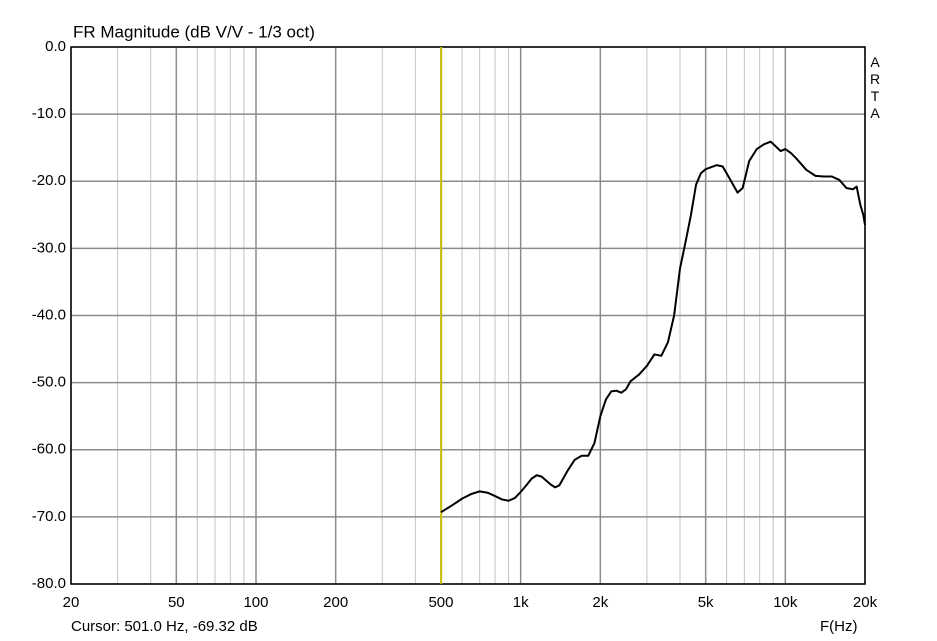 The image size is (937, 641). What do you see at coordinates (164, 626) in the screenshot?
I see `cursor-readout: Cursor: 501.0 Hz, -69.32 dB` at bounding box center [164, 626].